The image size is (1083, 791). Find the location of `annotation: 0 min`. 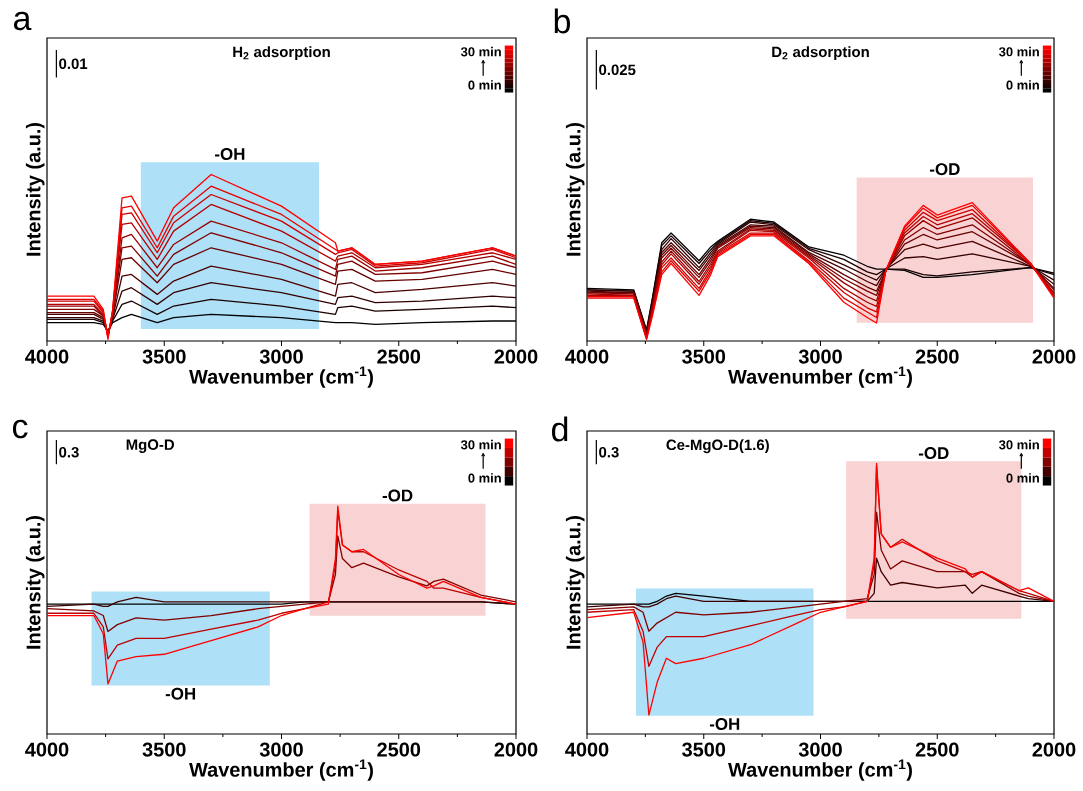

annotation: 0 min is located at coordinates (1022, 478).